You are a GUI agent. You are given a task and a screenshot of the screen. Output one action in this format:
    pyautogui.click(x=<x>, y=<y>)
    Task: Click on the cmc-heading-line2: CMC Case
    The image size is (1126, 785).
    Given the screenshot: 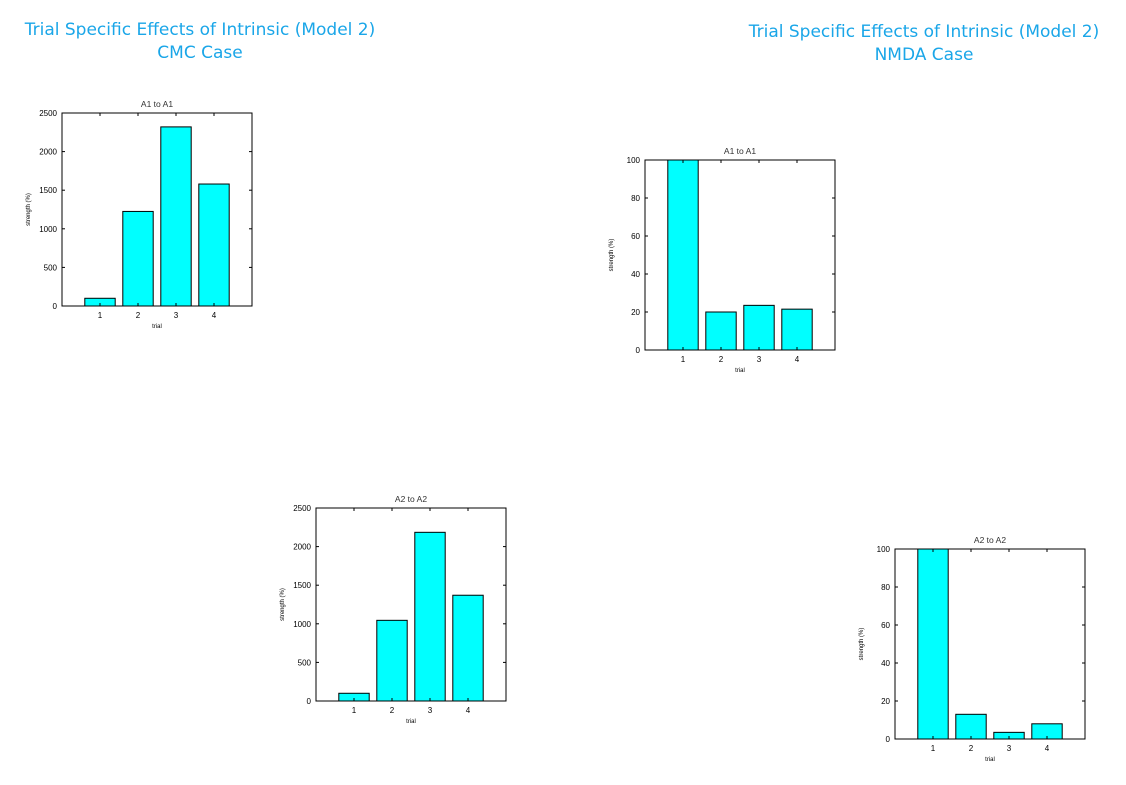 What is the action you would take?
    pyautogui.click(x=200, y=53)
    